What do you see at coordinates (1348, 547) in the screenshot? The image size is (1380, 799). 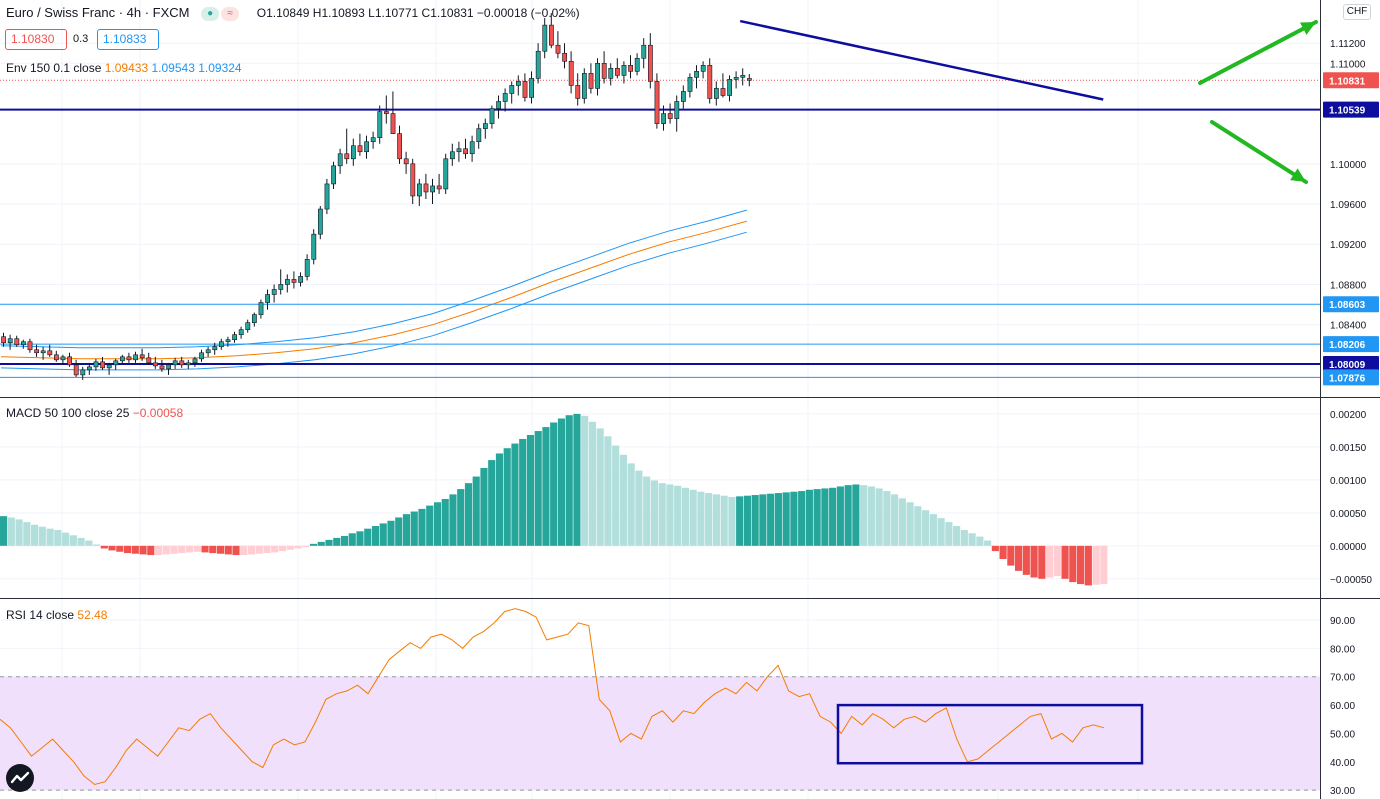 I see `macd-tick: 0.00000` at bounding box center [1348, 547].